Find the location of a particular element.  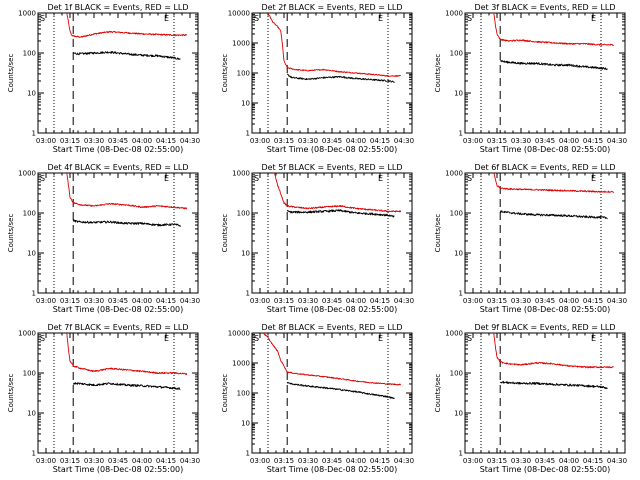

chart-title: Det 2f BLACK = Events, RED = LLD is located at coordinates (331, 7).